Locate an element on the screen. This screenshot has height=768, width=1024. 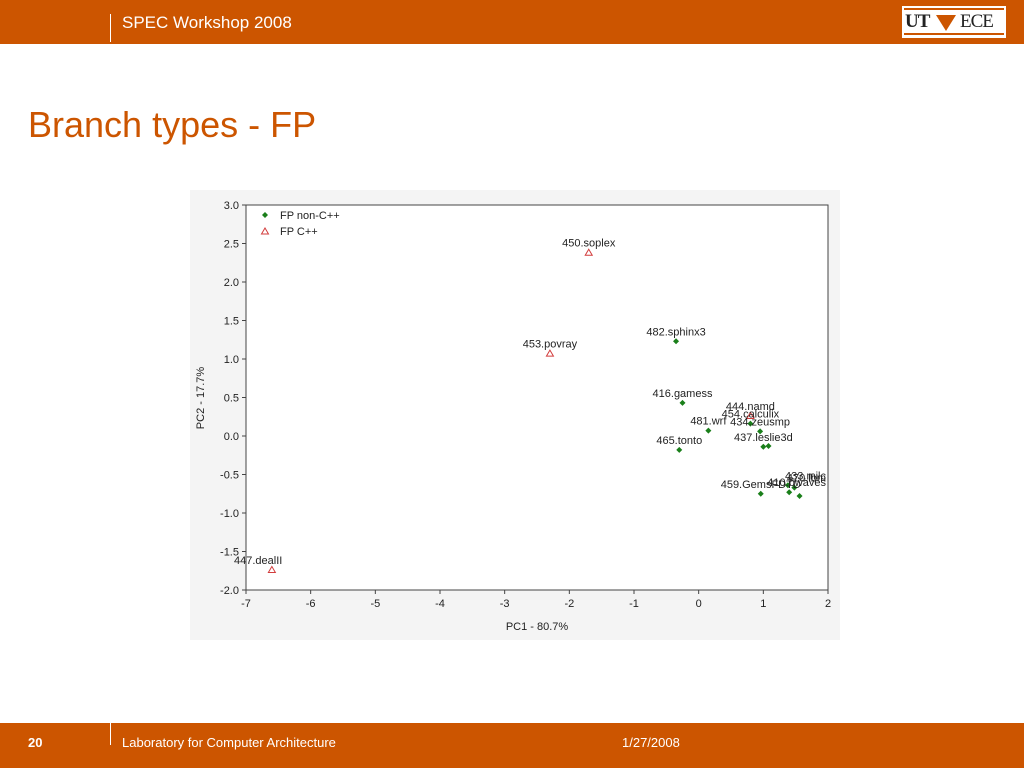
tower-icon is located at coordinates (946, 23).